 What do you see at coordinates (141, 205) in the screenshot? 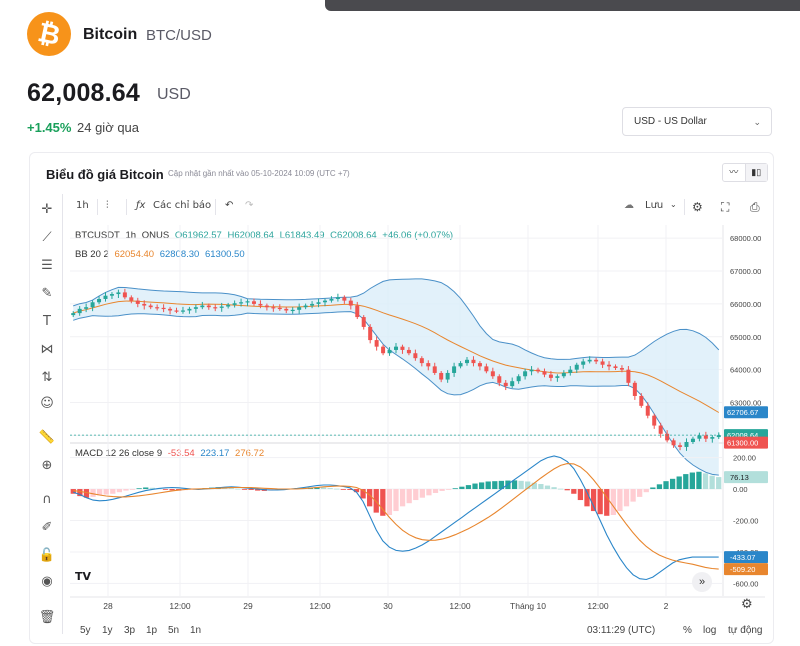
I see `indicators-icon: ƒx` at bounding box center [141, 205].